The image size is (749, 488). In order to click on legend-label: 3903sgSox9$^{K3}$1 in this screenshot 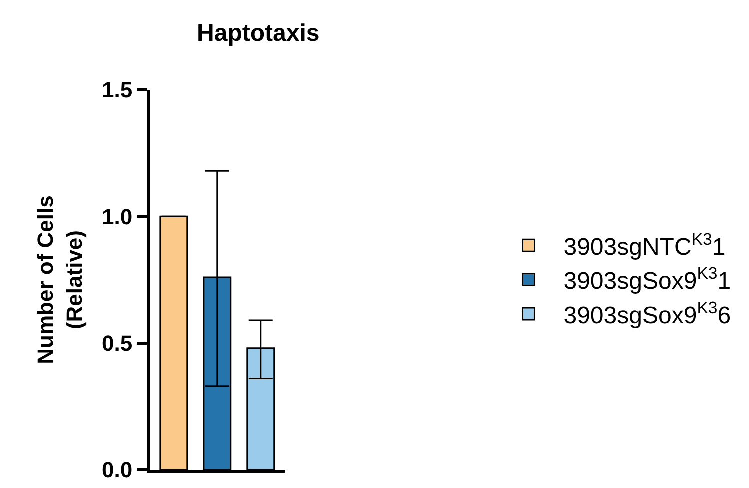, I will do `click(648, 280)`.